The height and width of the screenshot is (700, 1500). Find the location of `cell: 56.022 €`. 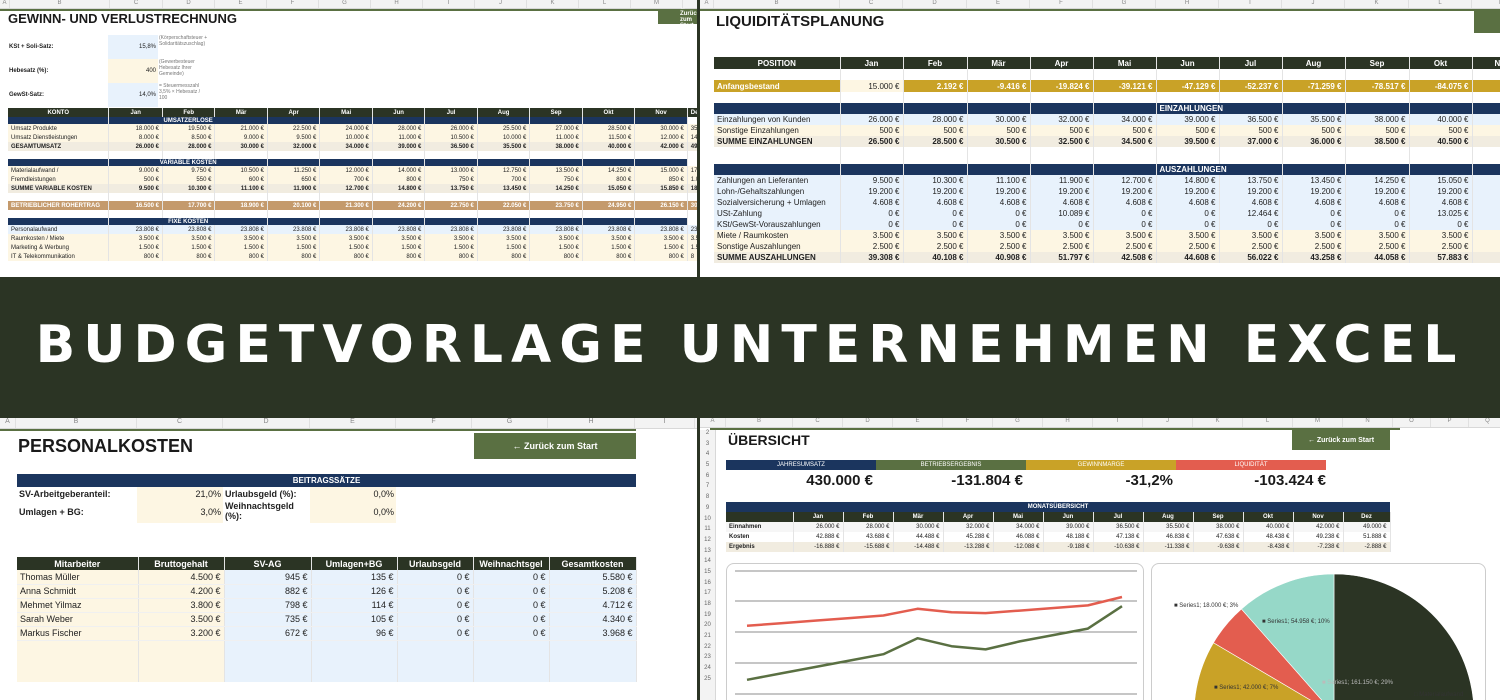

cell: 56.022 € is located at coordinates (1251, 257).